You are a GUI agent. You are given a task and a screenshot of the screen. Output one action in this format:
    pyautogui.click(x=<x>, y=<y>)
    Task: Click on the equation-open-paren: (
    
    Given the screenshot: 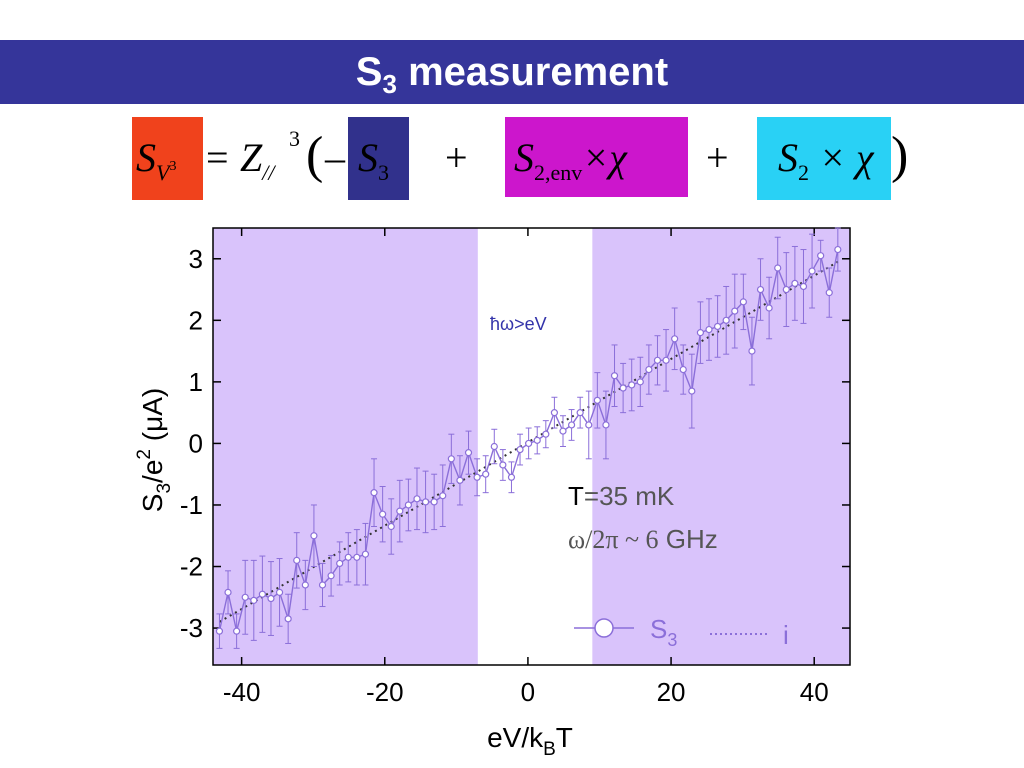 What is the action you would take?
    pyautogui.click(x=315, y=155)
    